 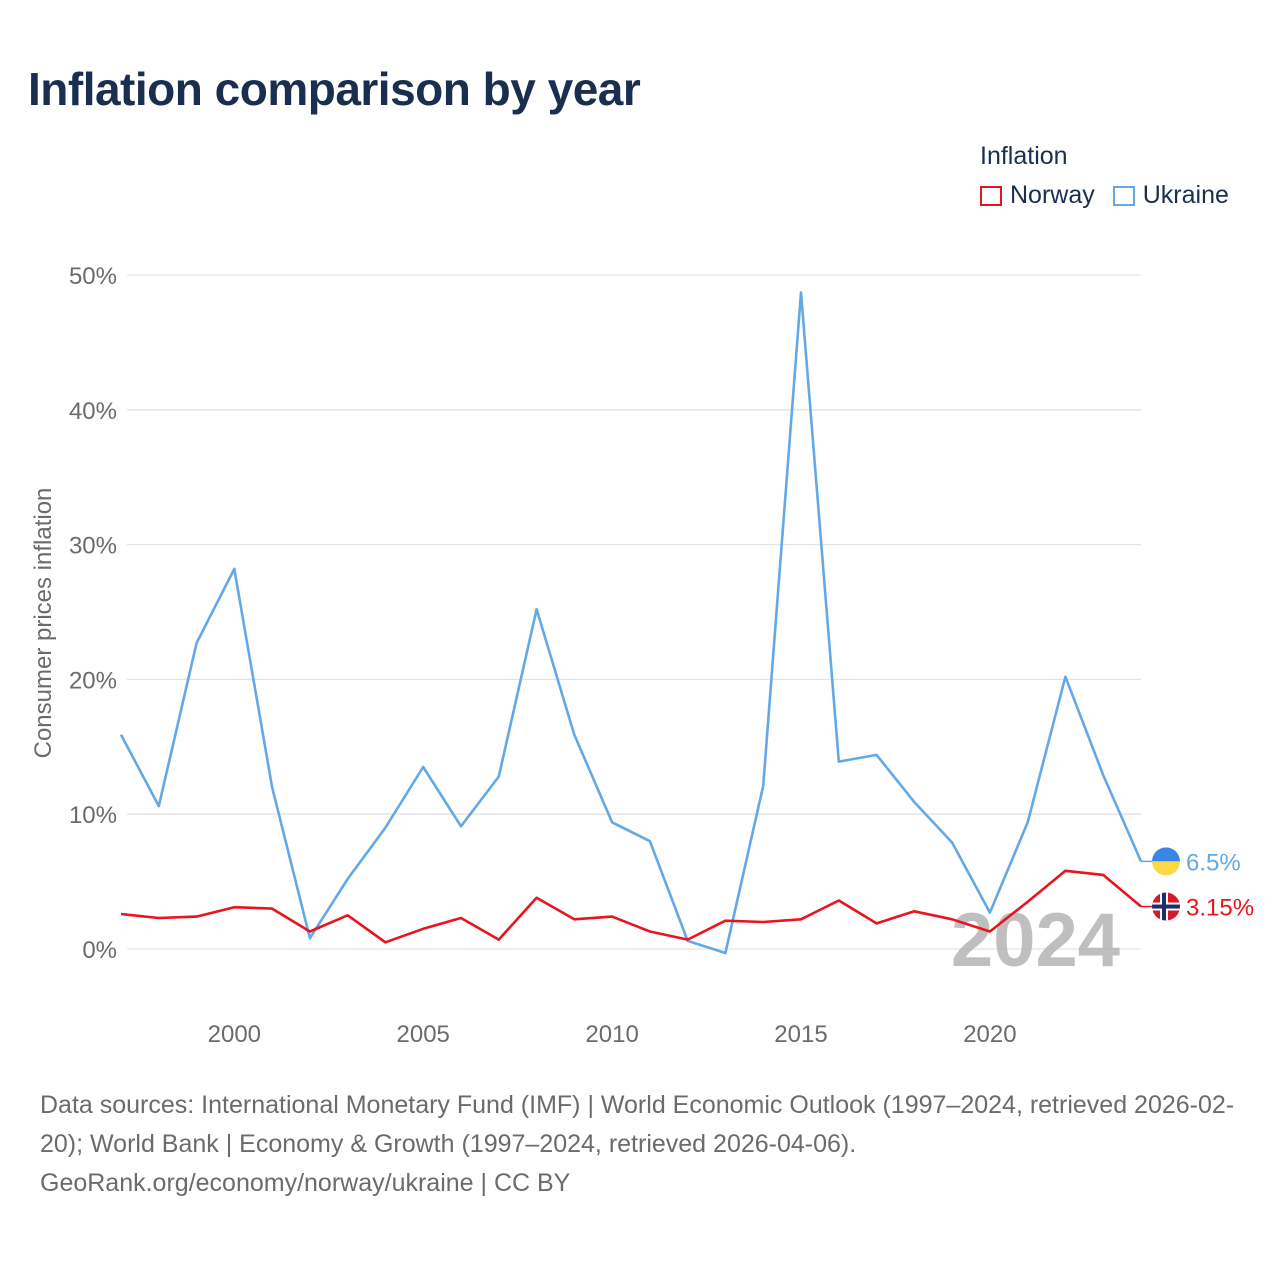 I want to click on legend-item-norway: Norway, so click(x=1037, y=195).